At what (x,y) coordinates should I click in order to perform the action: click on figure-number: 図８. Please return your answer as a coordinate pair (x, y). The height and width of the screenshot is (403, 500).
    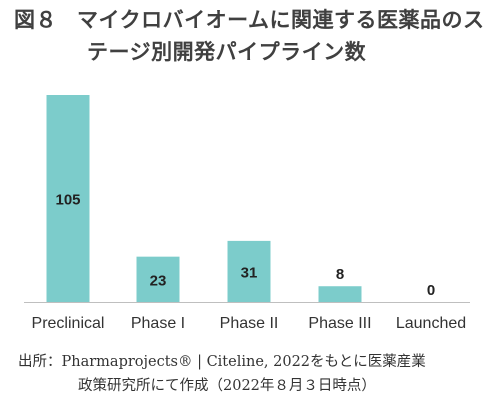
    Looking at the image, I should click on (35, 20).